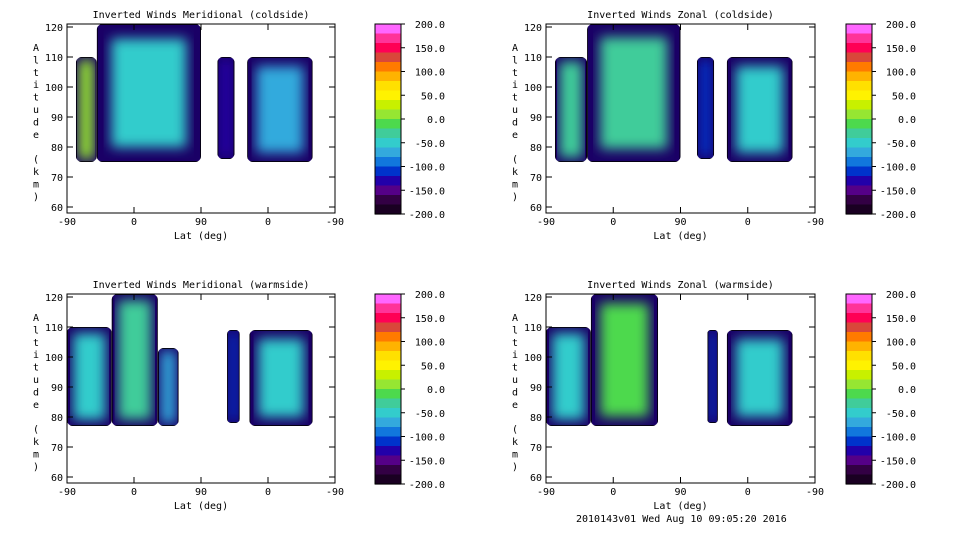 The width and height of the screenshot is (960, 540). What do you see at coordinates (427, 438) in the screenshot?
I see `colorbar-label: -100.0` at bounding box center [427, 438].